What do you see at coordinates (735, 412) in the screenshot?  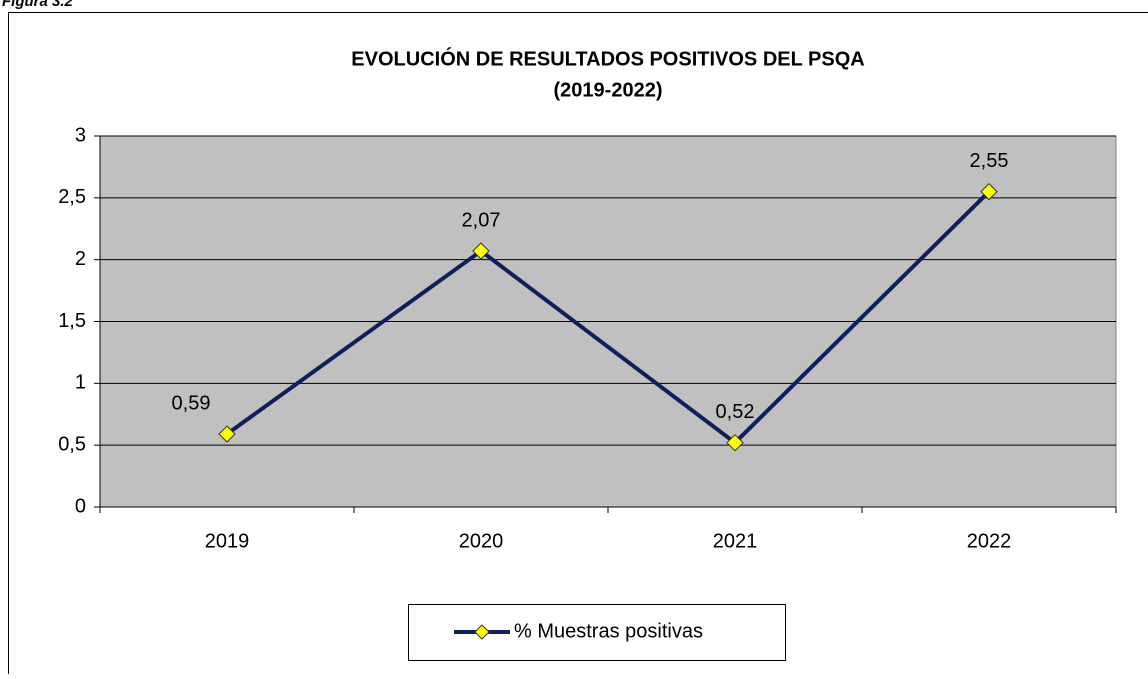 I see `data-label: 0,52` at bounding box center [735, 412].